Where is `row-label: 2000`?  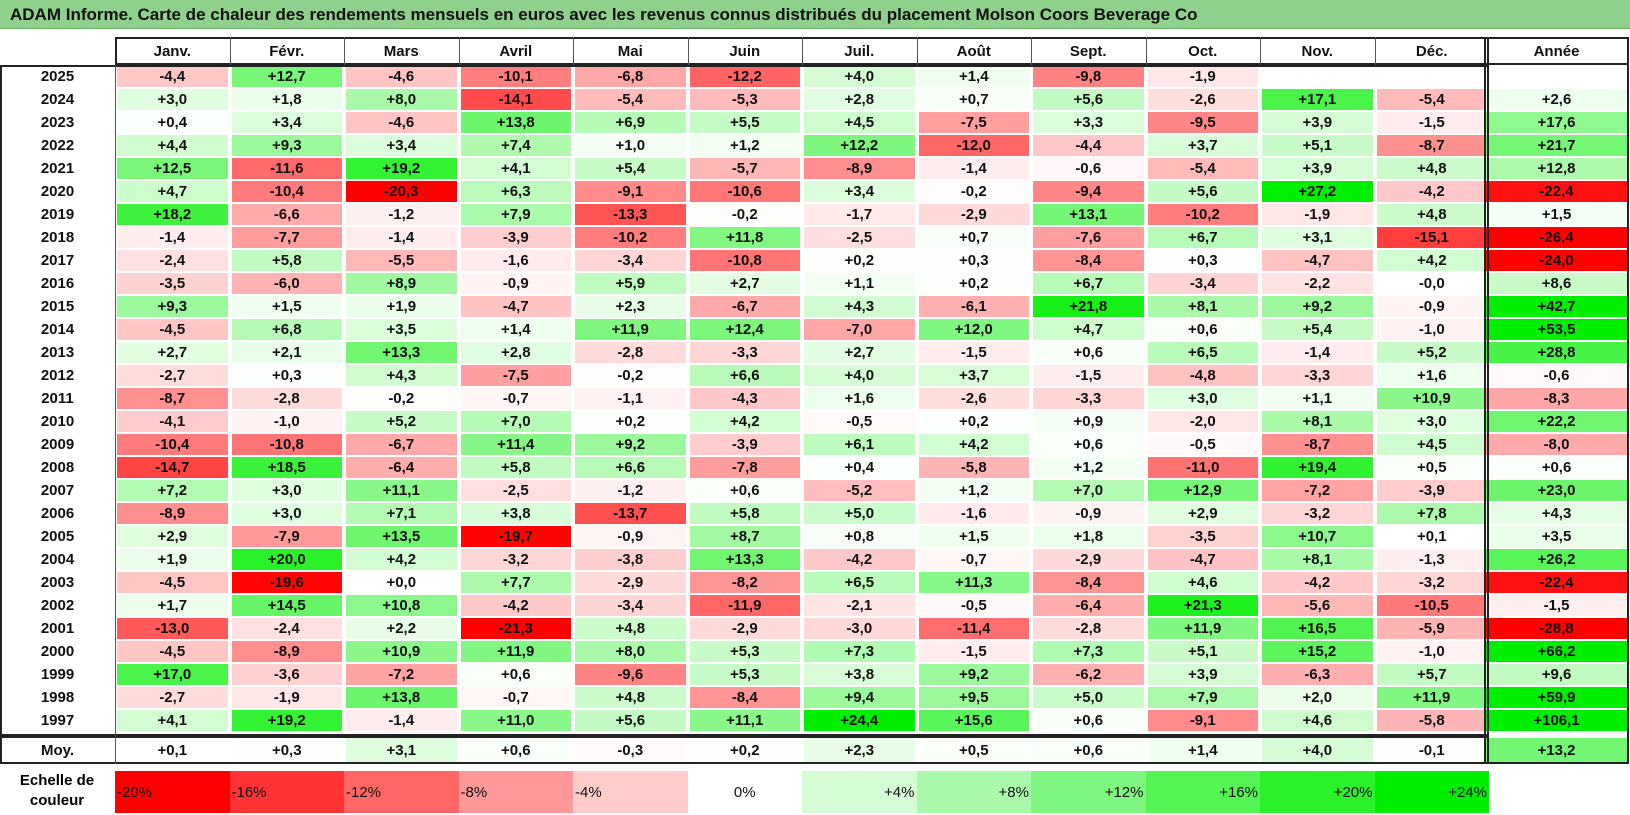
row-label: 2000 is located at coordinates (57, 651).